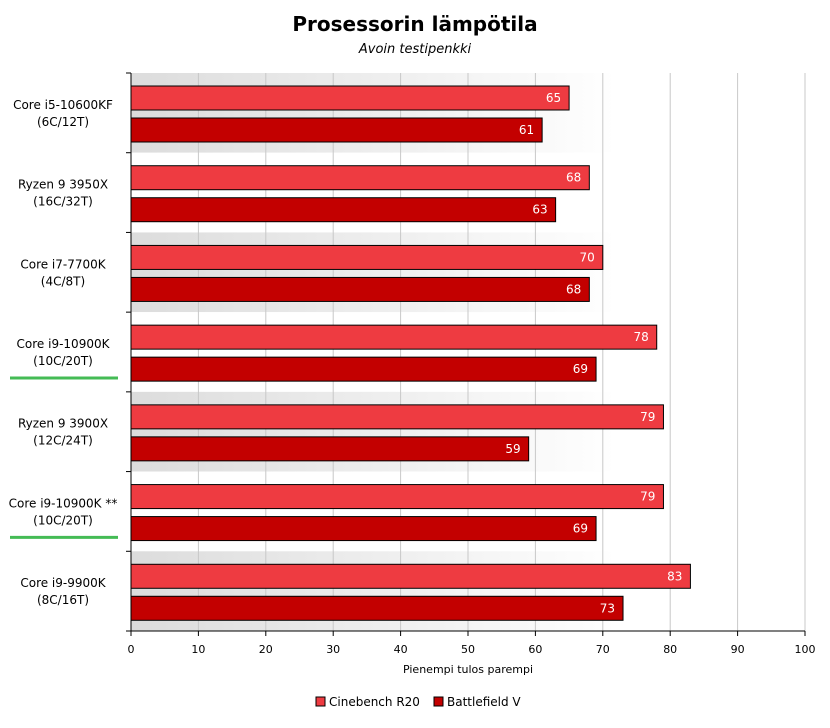 This screenshot has width=830, height=728. I want to click on category-label-config: (6C/12T), so click(63, 122).